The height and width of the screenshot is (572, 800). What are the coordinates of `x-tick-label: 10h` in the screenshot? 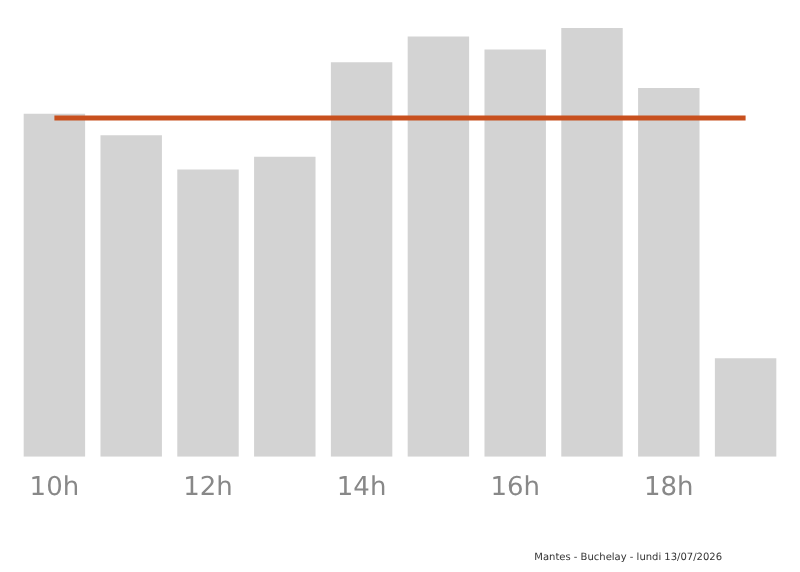 It's located at (54, 488).